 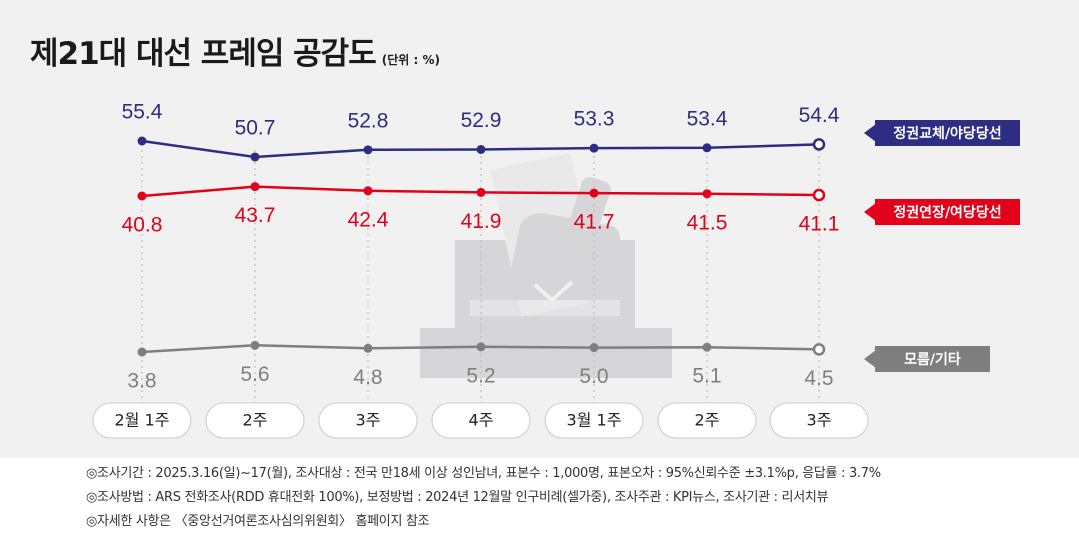 I want to click on chart-title: 제21대 대선 프레임 공감도, so click(x=203, y=54).